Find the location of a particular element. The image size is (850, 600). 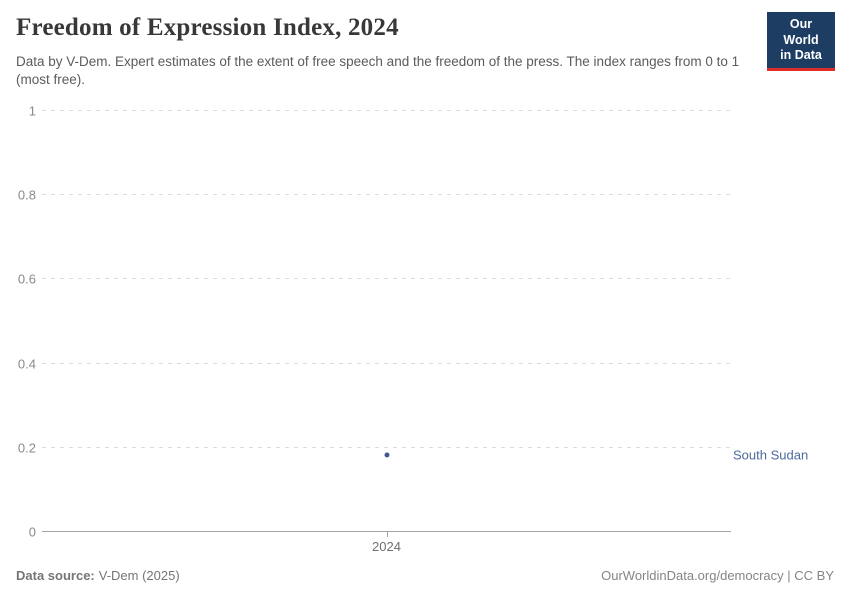

data-source: Data source: V-Dem (2025) is located at coordinates (98, 575).